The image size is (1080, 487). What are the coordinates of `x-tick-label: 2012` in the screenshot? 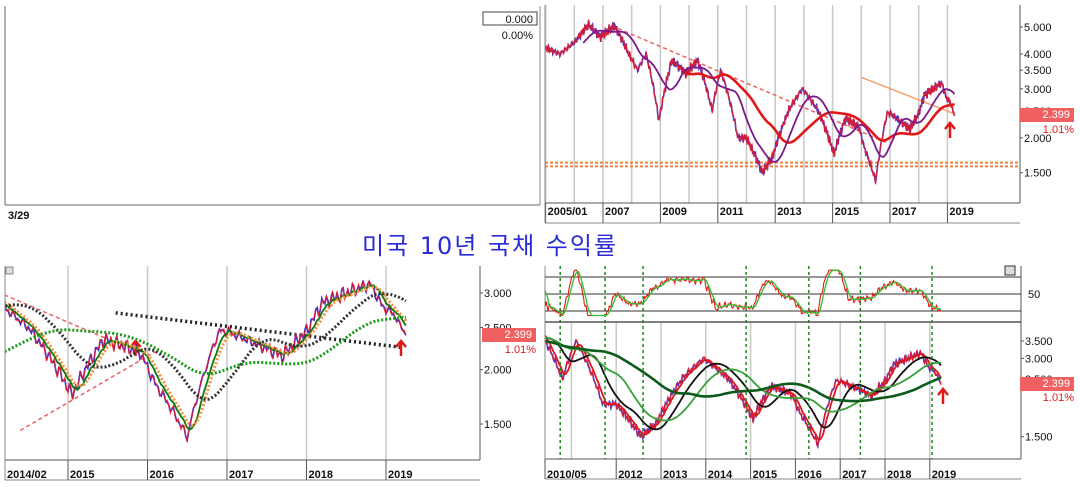 It's located at (630, 475).